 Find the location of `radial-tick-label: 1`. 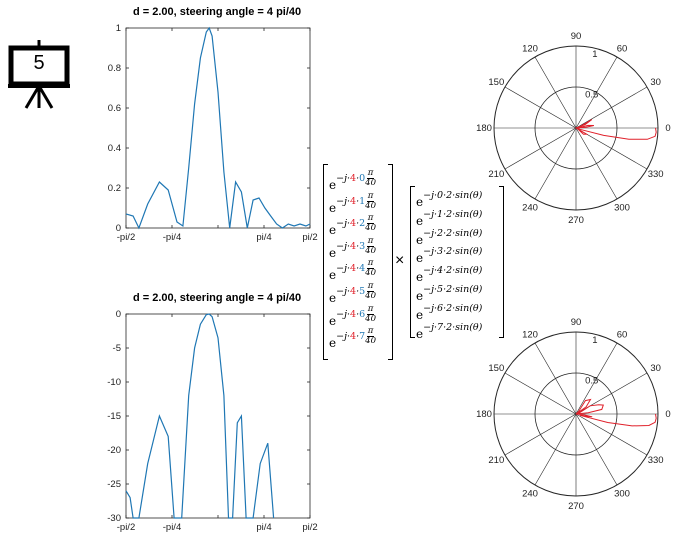

radial-tick-label: 1 is located at coordinates (594, 54).